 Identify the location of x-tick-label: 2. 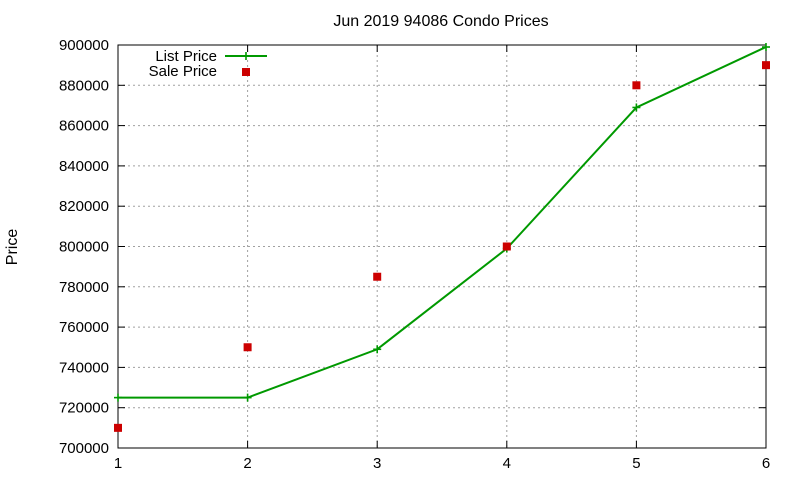
(247, 463).